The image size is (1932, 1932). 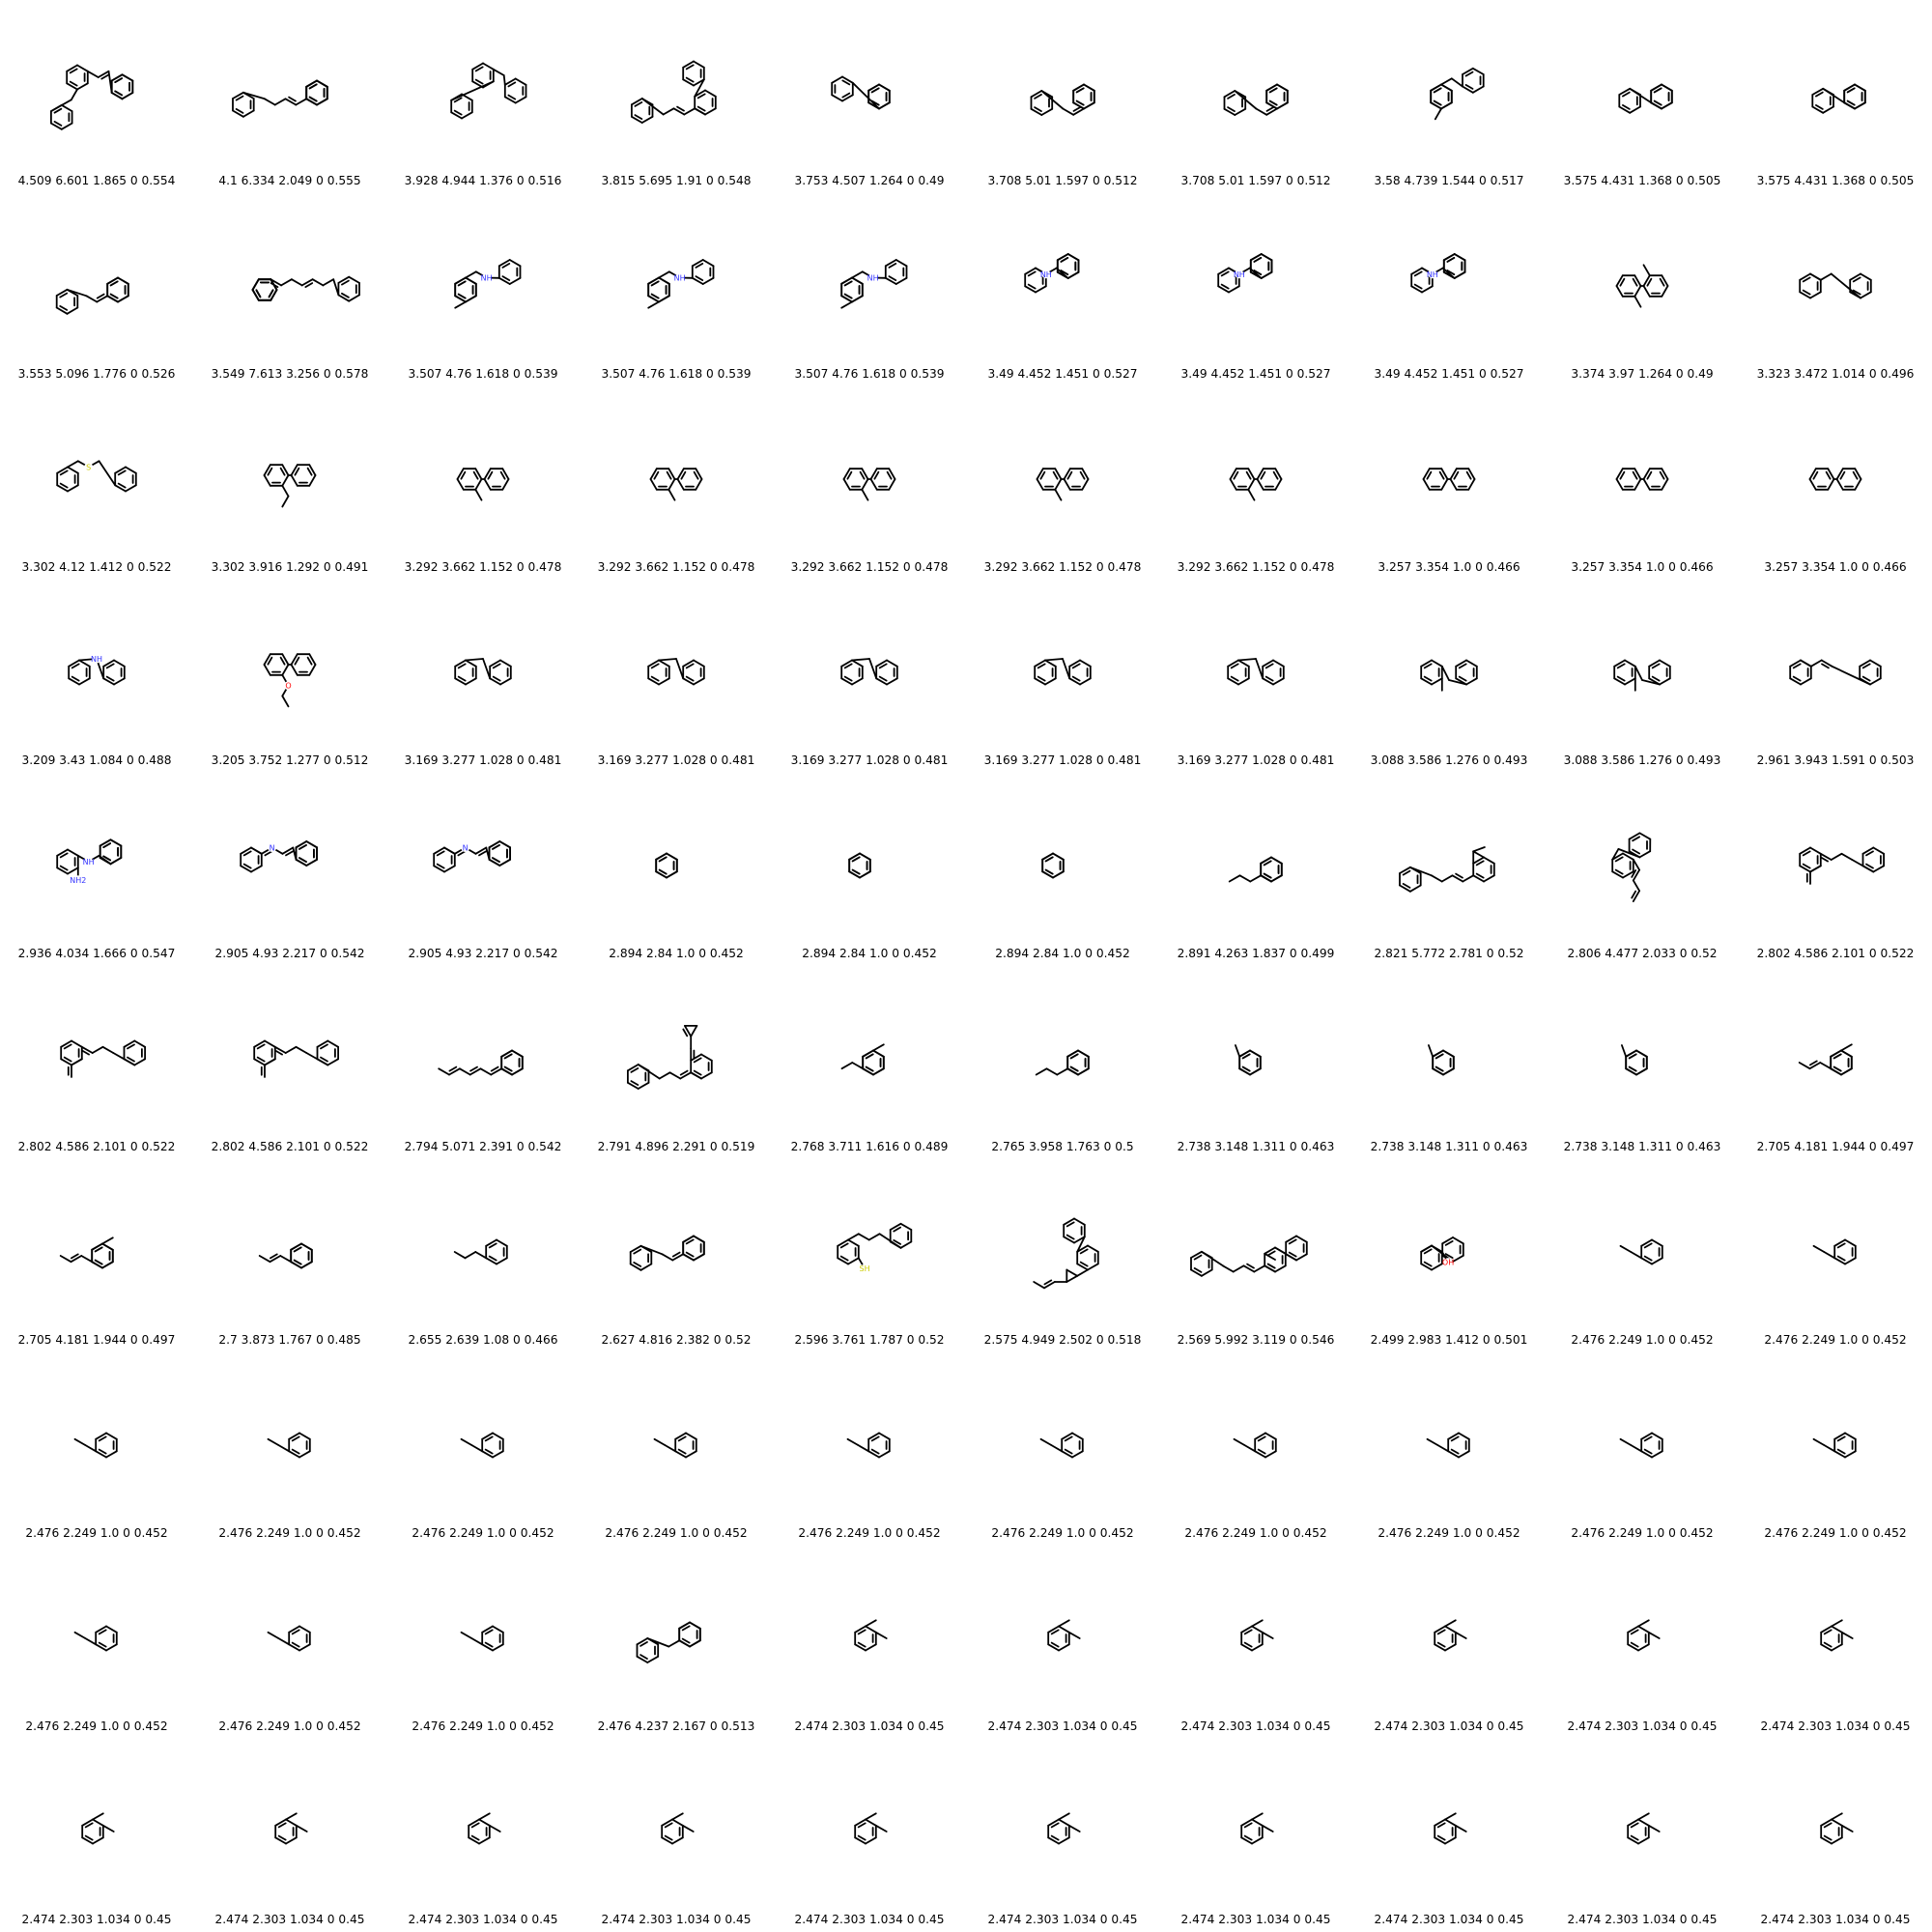 What do you see at coordinates (1449, 1062) in the screenshot?
I see `molecule-cell: 2.738 3.148 1.311 0 0.463` at bounding box center [1449, 1062].